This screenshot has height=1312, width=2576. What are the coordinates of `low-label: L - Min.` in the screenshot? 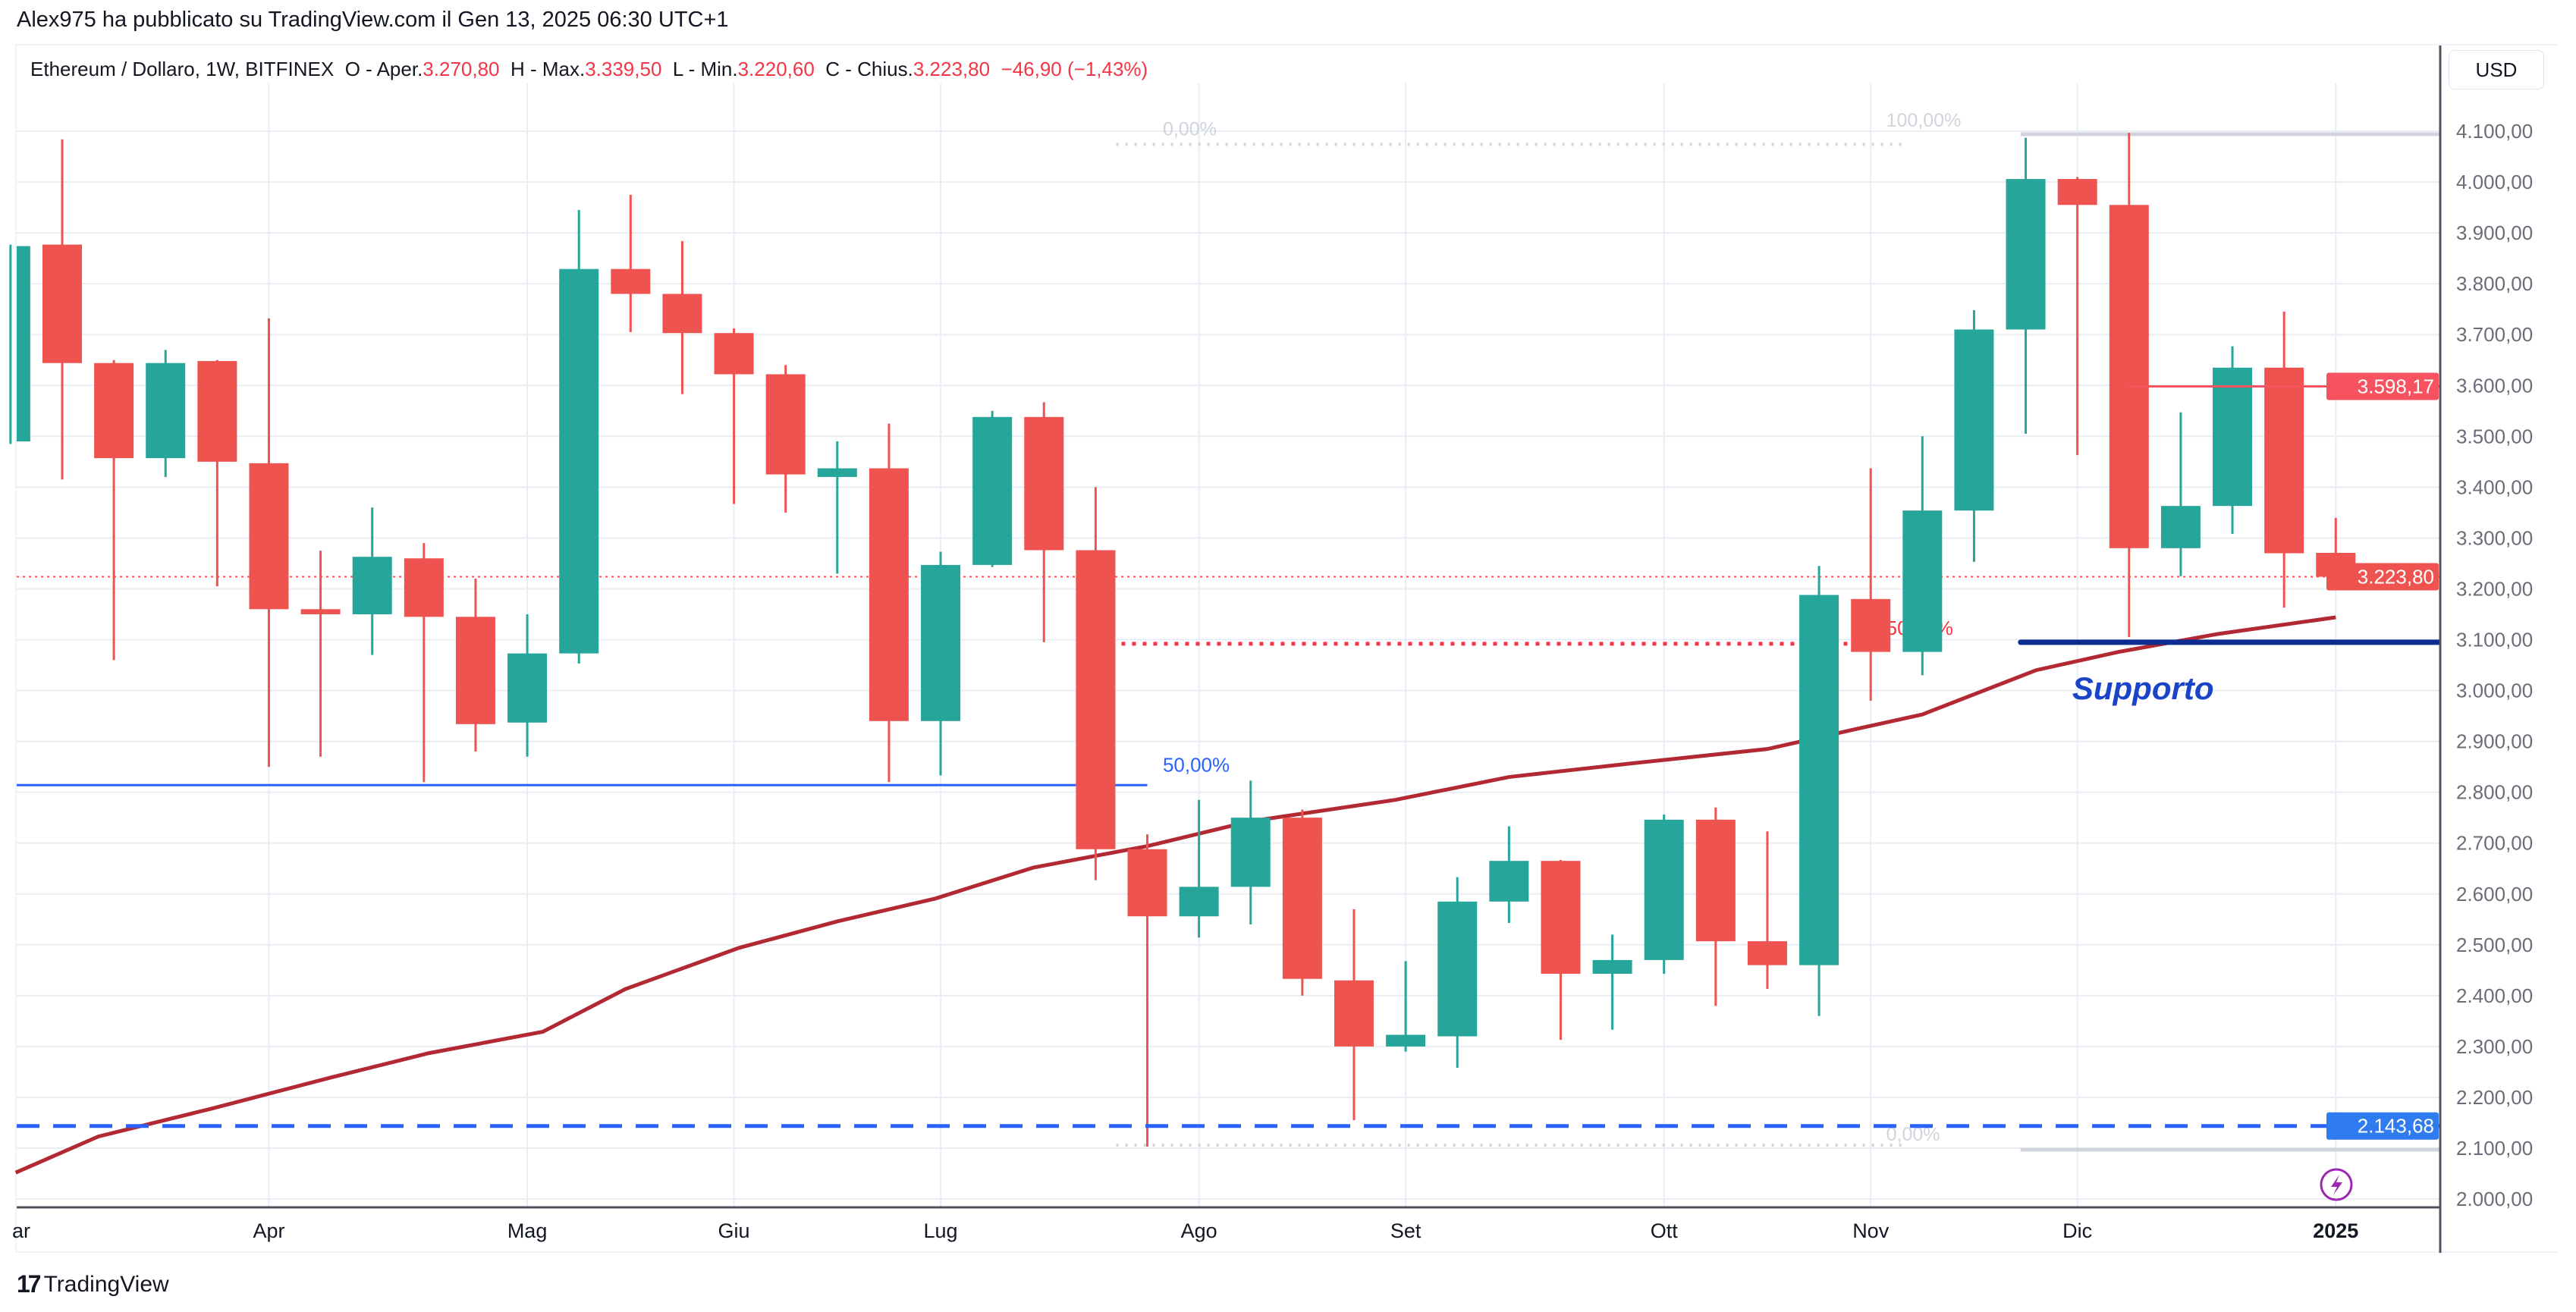 It's located at (705, 69).